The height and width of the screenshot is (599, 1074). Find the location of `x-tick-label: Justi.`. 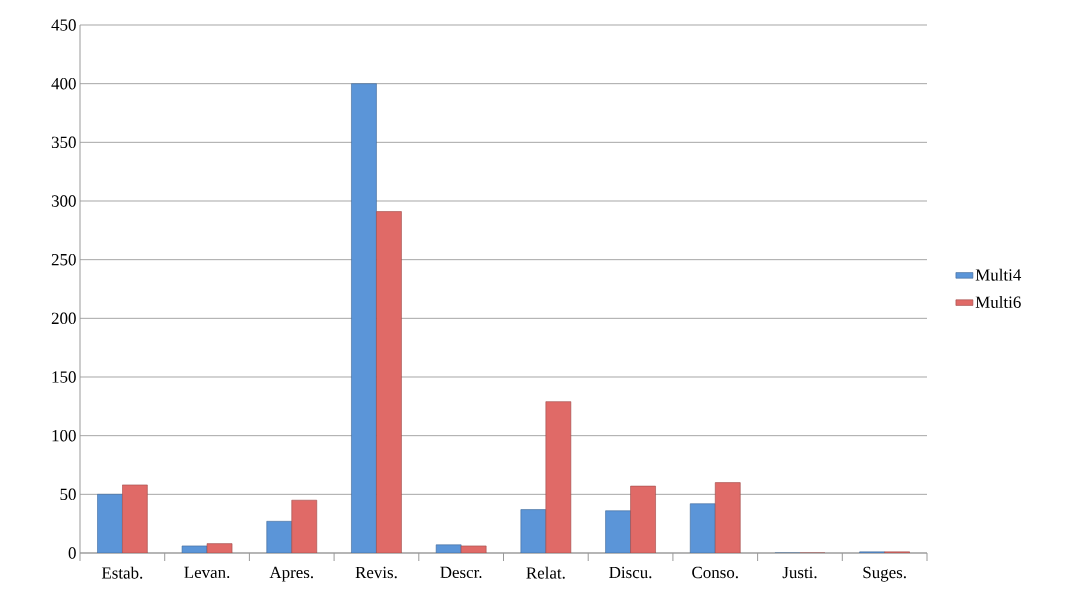

x-tick-label: Justi. is located at coordinates (799, 572).